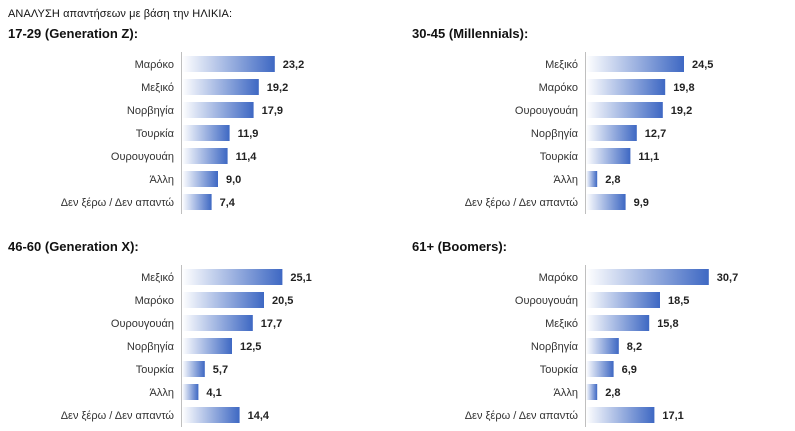 The image size is (795, 431). Describe the element at coordinates (678, 301) in the screenshot. I see `data-label: 18,5` at that location.